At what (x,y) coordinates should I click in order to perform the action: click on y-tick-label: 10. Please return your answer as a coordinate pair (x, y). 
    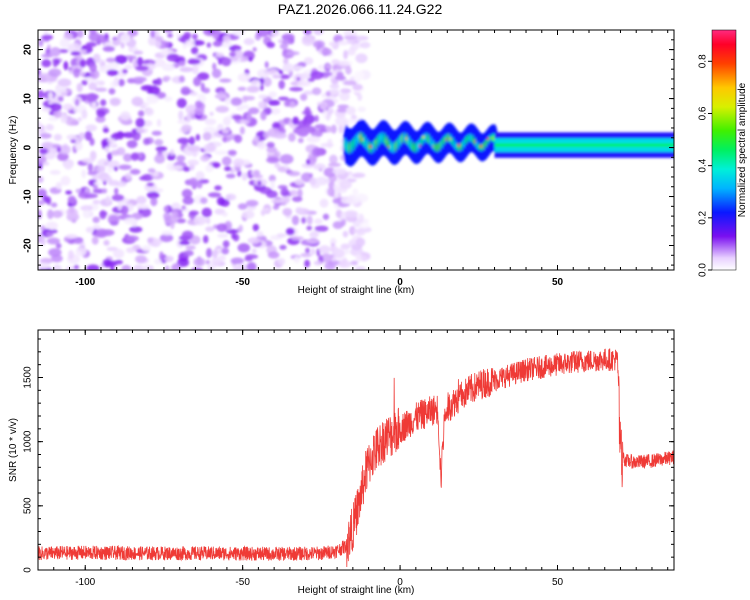
    Looking at the image, I should click on (28, 99).